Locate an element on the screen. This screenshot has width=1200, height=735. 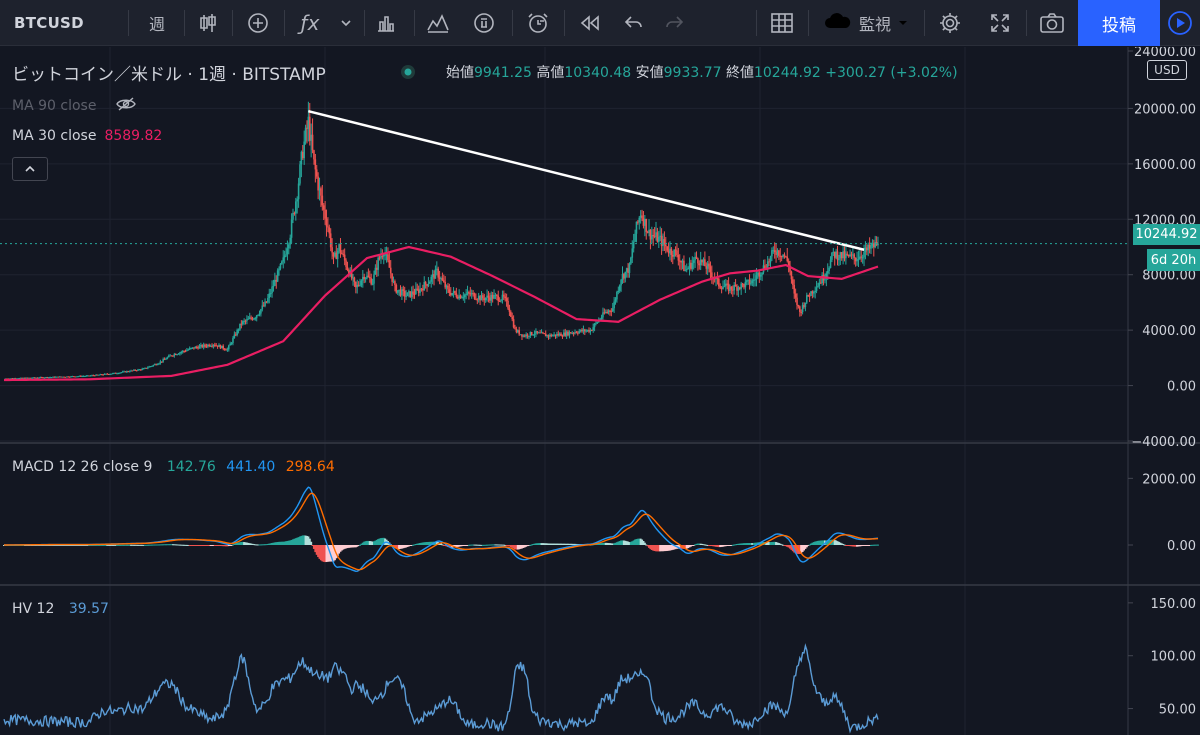
macd-legend: MACD 12 26 close 9 142.76 441.40 298.64 is located at coordinates (173, 467).